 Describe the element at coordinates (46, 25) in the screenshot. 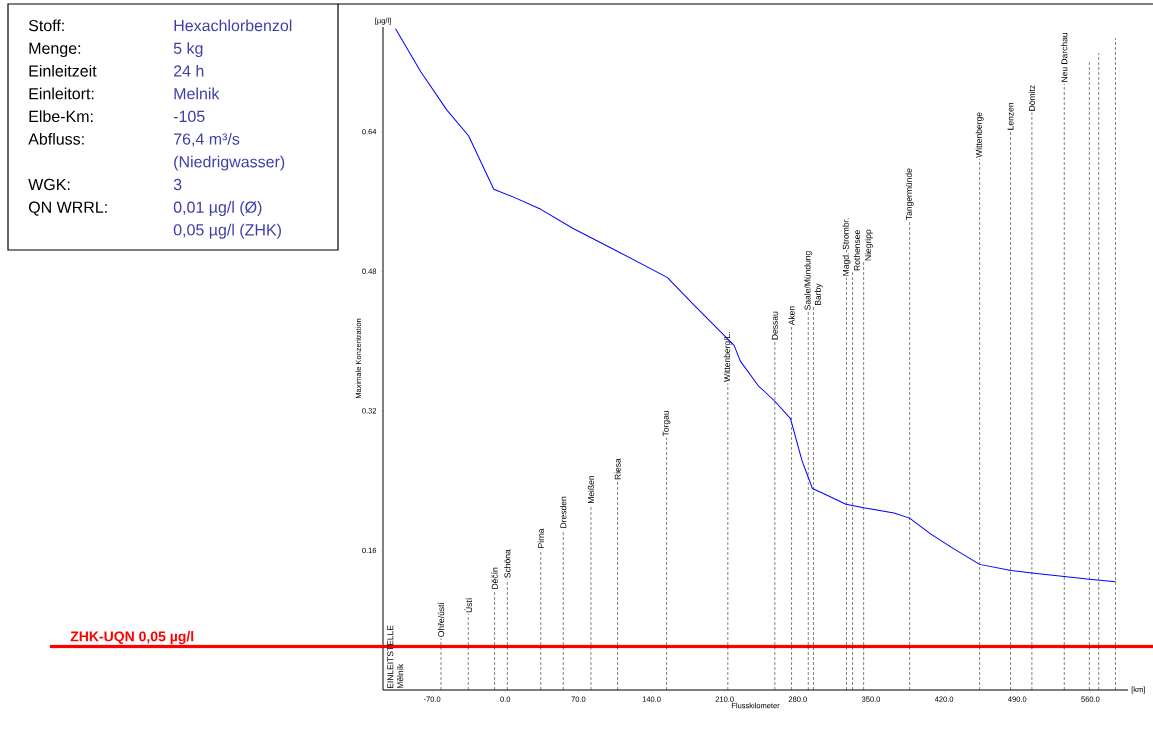

I see `text: Stoff:` at that location.